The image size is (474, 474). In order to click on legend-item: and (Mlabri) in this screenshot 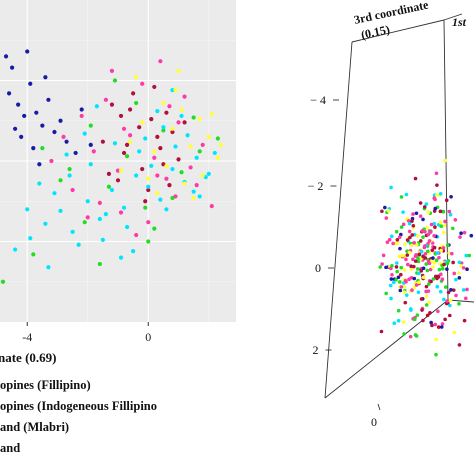, I will do `click(150, 427)`.